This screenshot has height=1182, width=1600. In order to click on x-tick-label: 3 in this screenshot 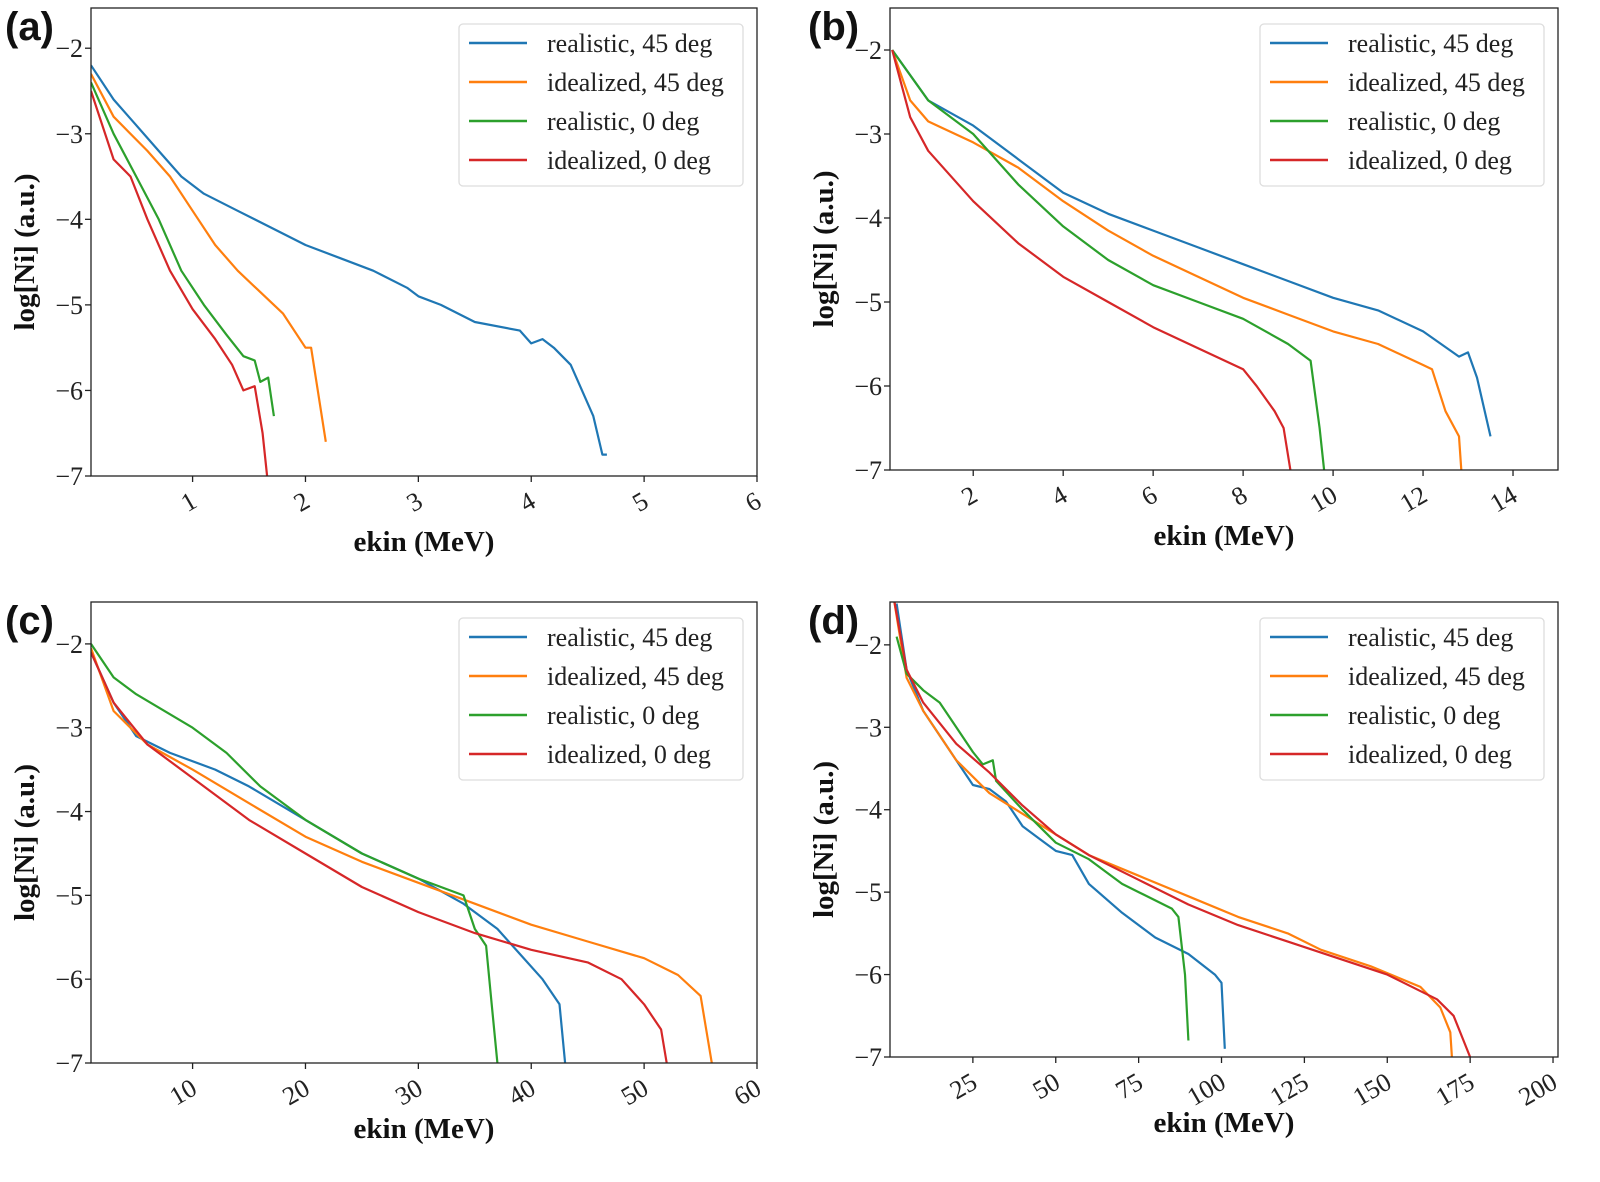, I will do `click(415, 502)`.